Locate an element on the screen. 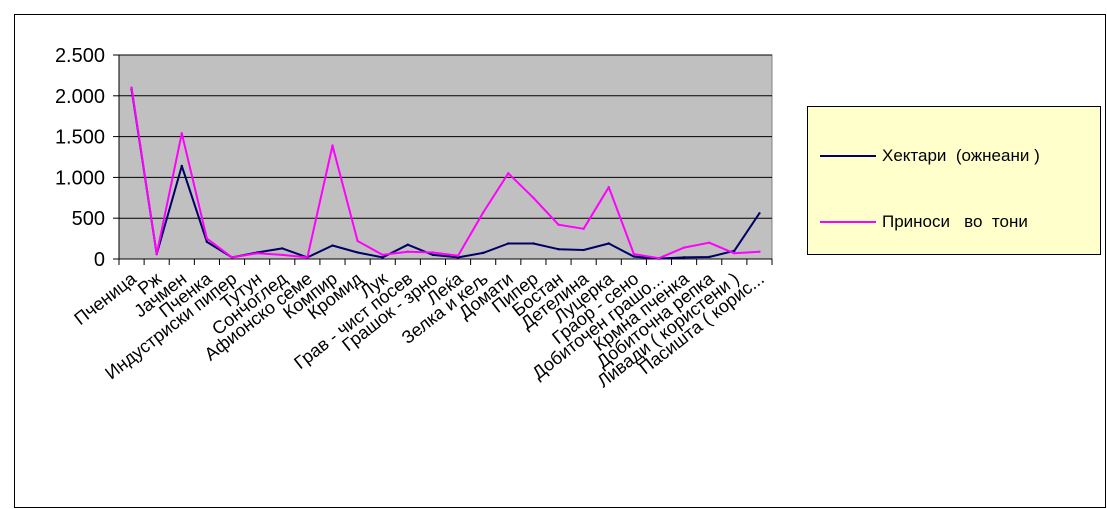 The image size is (1107, 509). x-tick-label: Пченица is located at coordinates (105, 298).